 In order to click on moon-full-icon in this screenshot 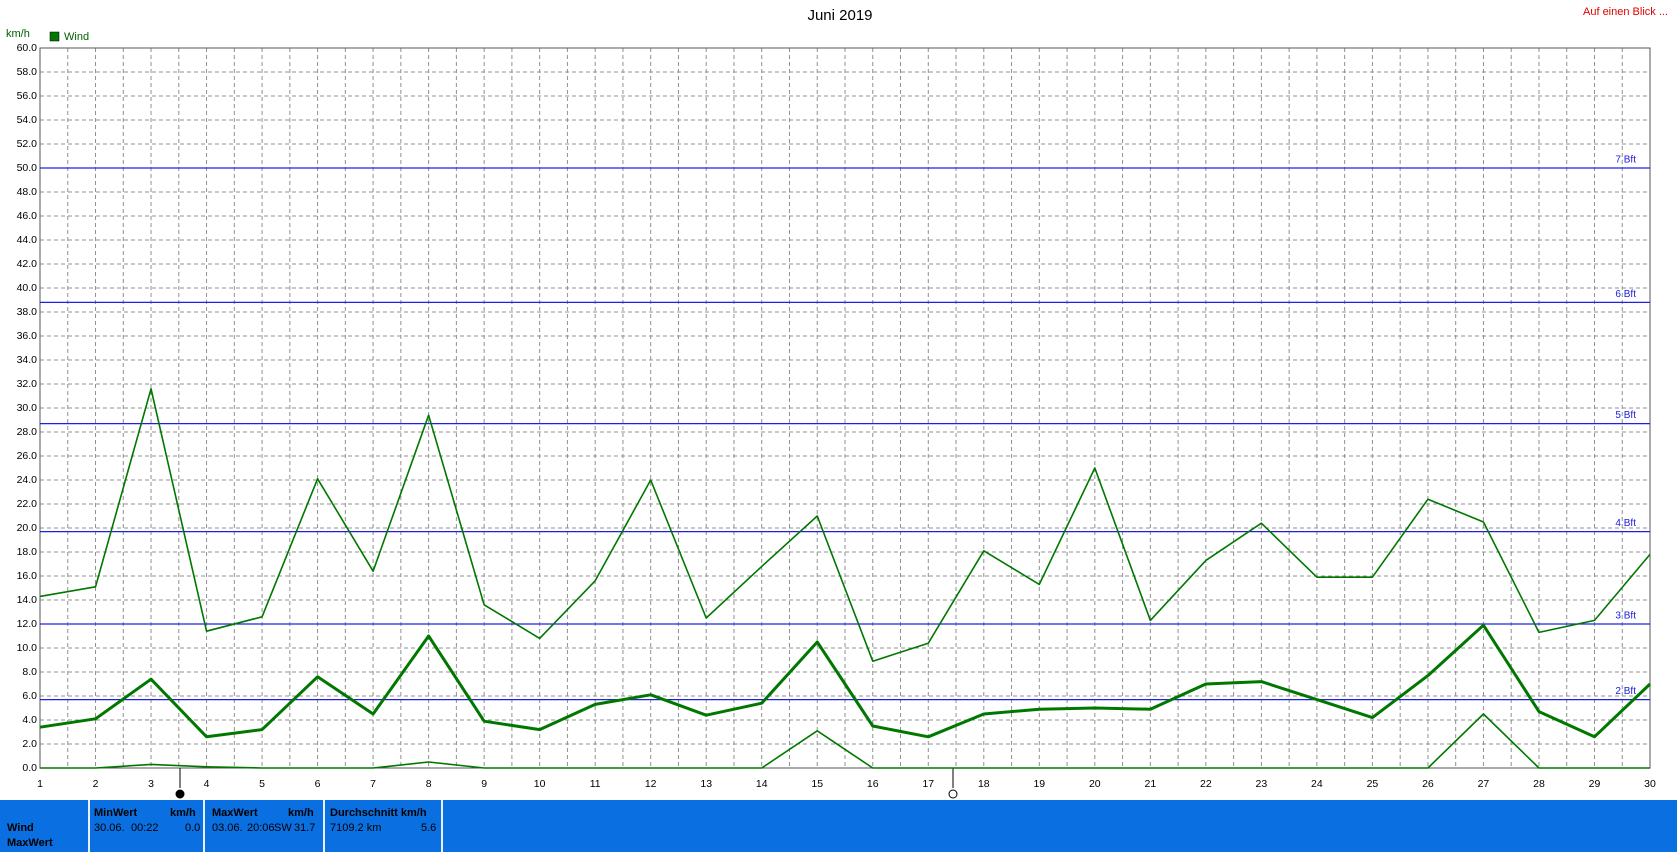, I will do `click(180, 794)`.